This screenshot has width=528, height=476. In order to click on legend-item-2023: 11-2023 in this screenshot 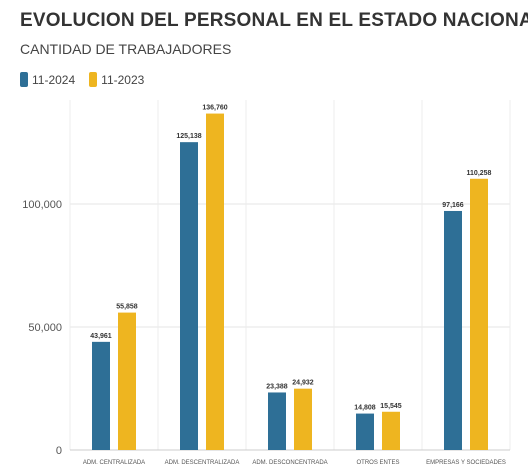, I will do `click(116, 79)`.